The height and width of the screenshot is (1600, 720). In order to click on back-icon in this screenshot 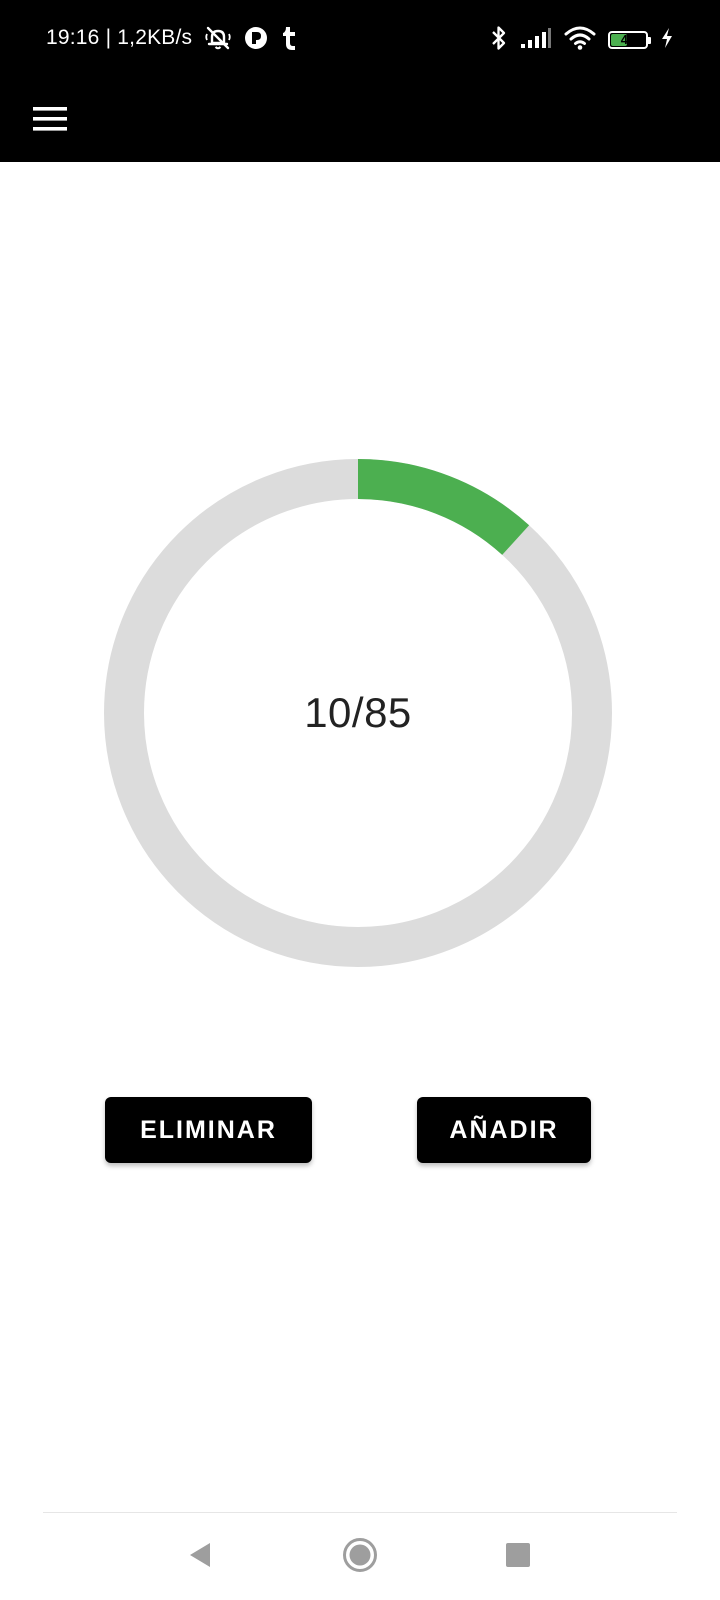, I will do `click(200, 1557)`.